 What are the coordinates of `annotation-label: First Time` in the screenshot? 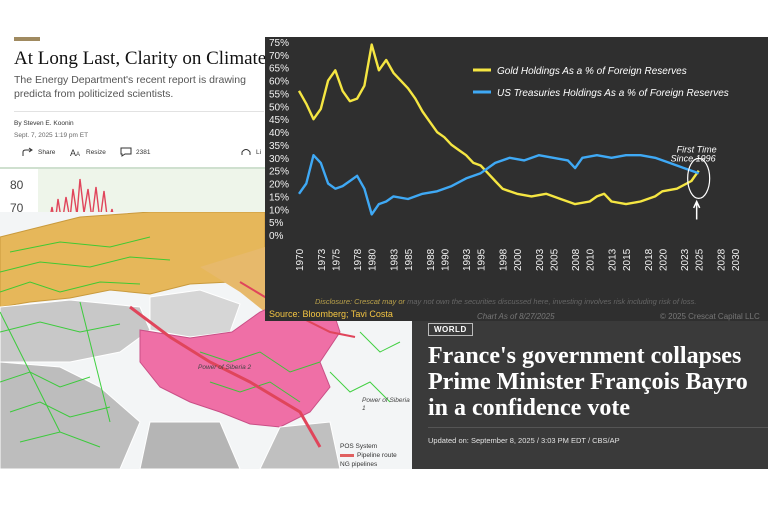 It's located at (697, 150).